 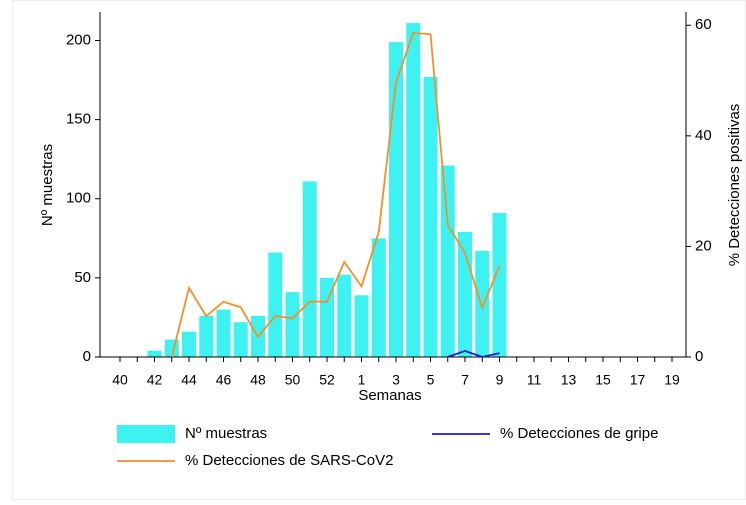 What do you see at coordinates (82, 277) in the screenshot?
I see `y-tick-label: 50` at bounding box center [82, 277].